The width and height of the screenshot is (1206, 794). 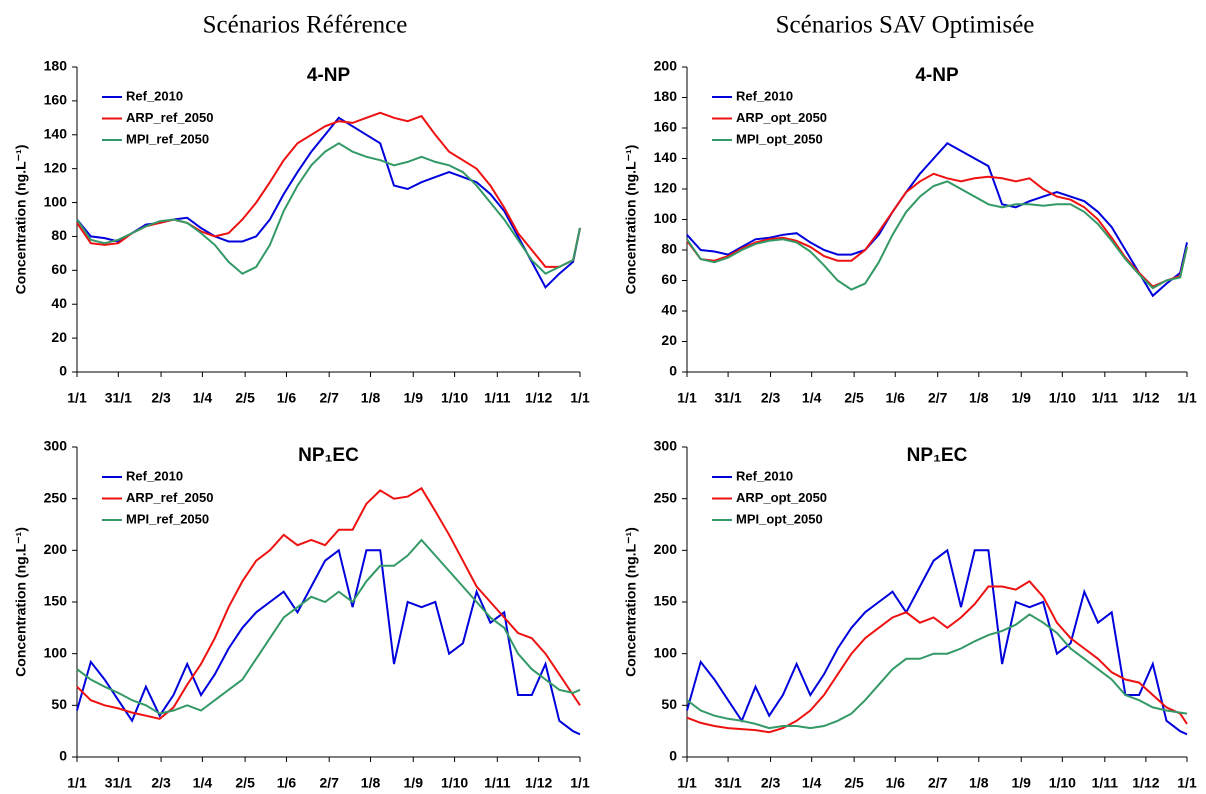 What do you see at coordinates (56, 601) in the screenshot?
I see `y-tick-label: 150` at bounding box center [56, 601].